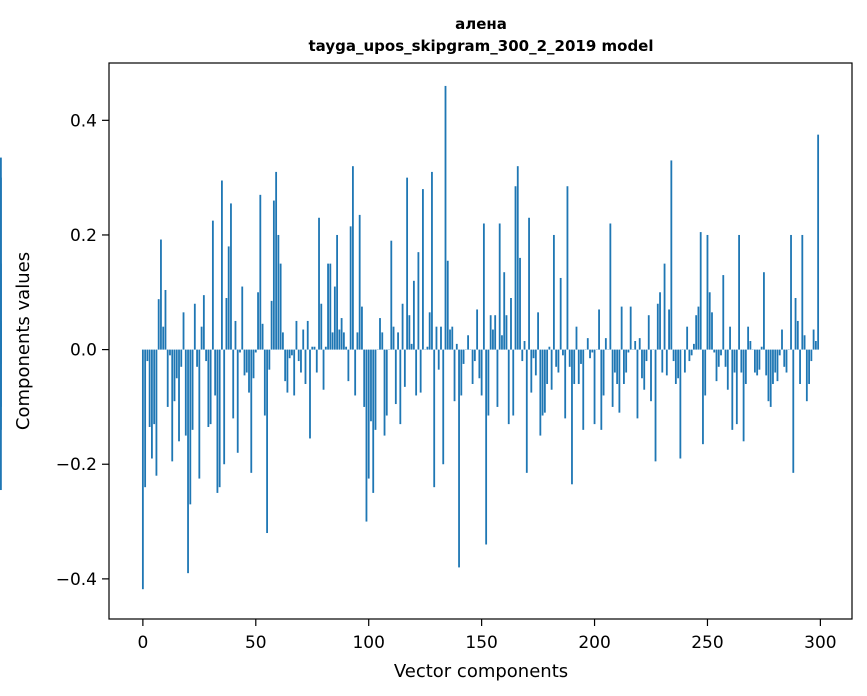 The height and width of the screenshot is (696, 867). What do you see at coordinates (820, 643) in the screenshot?
I see `x-tick-label: 300` at bounding box center [820, 643].